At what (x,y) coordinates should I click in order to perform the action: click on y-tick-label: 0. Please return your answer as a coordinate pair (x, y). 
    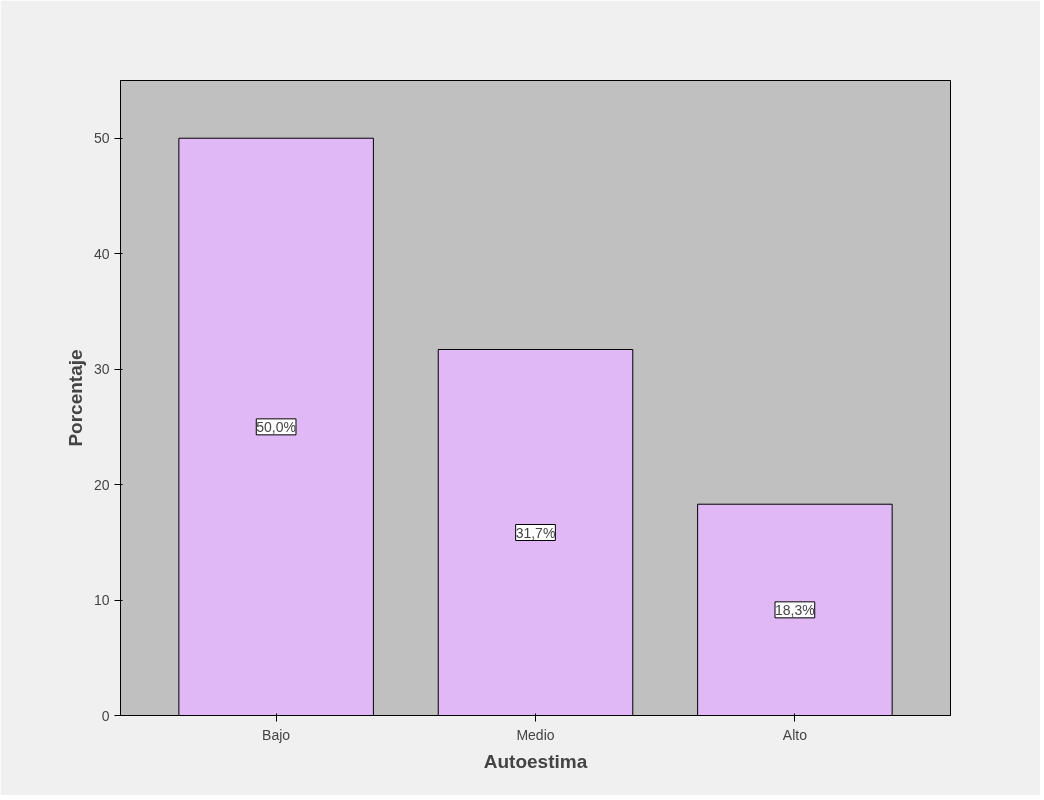
    Looking at the image, I should click on (105, 715).